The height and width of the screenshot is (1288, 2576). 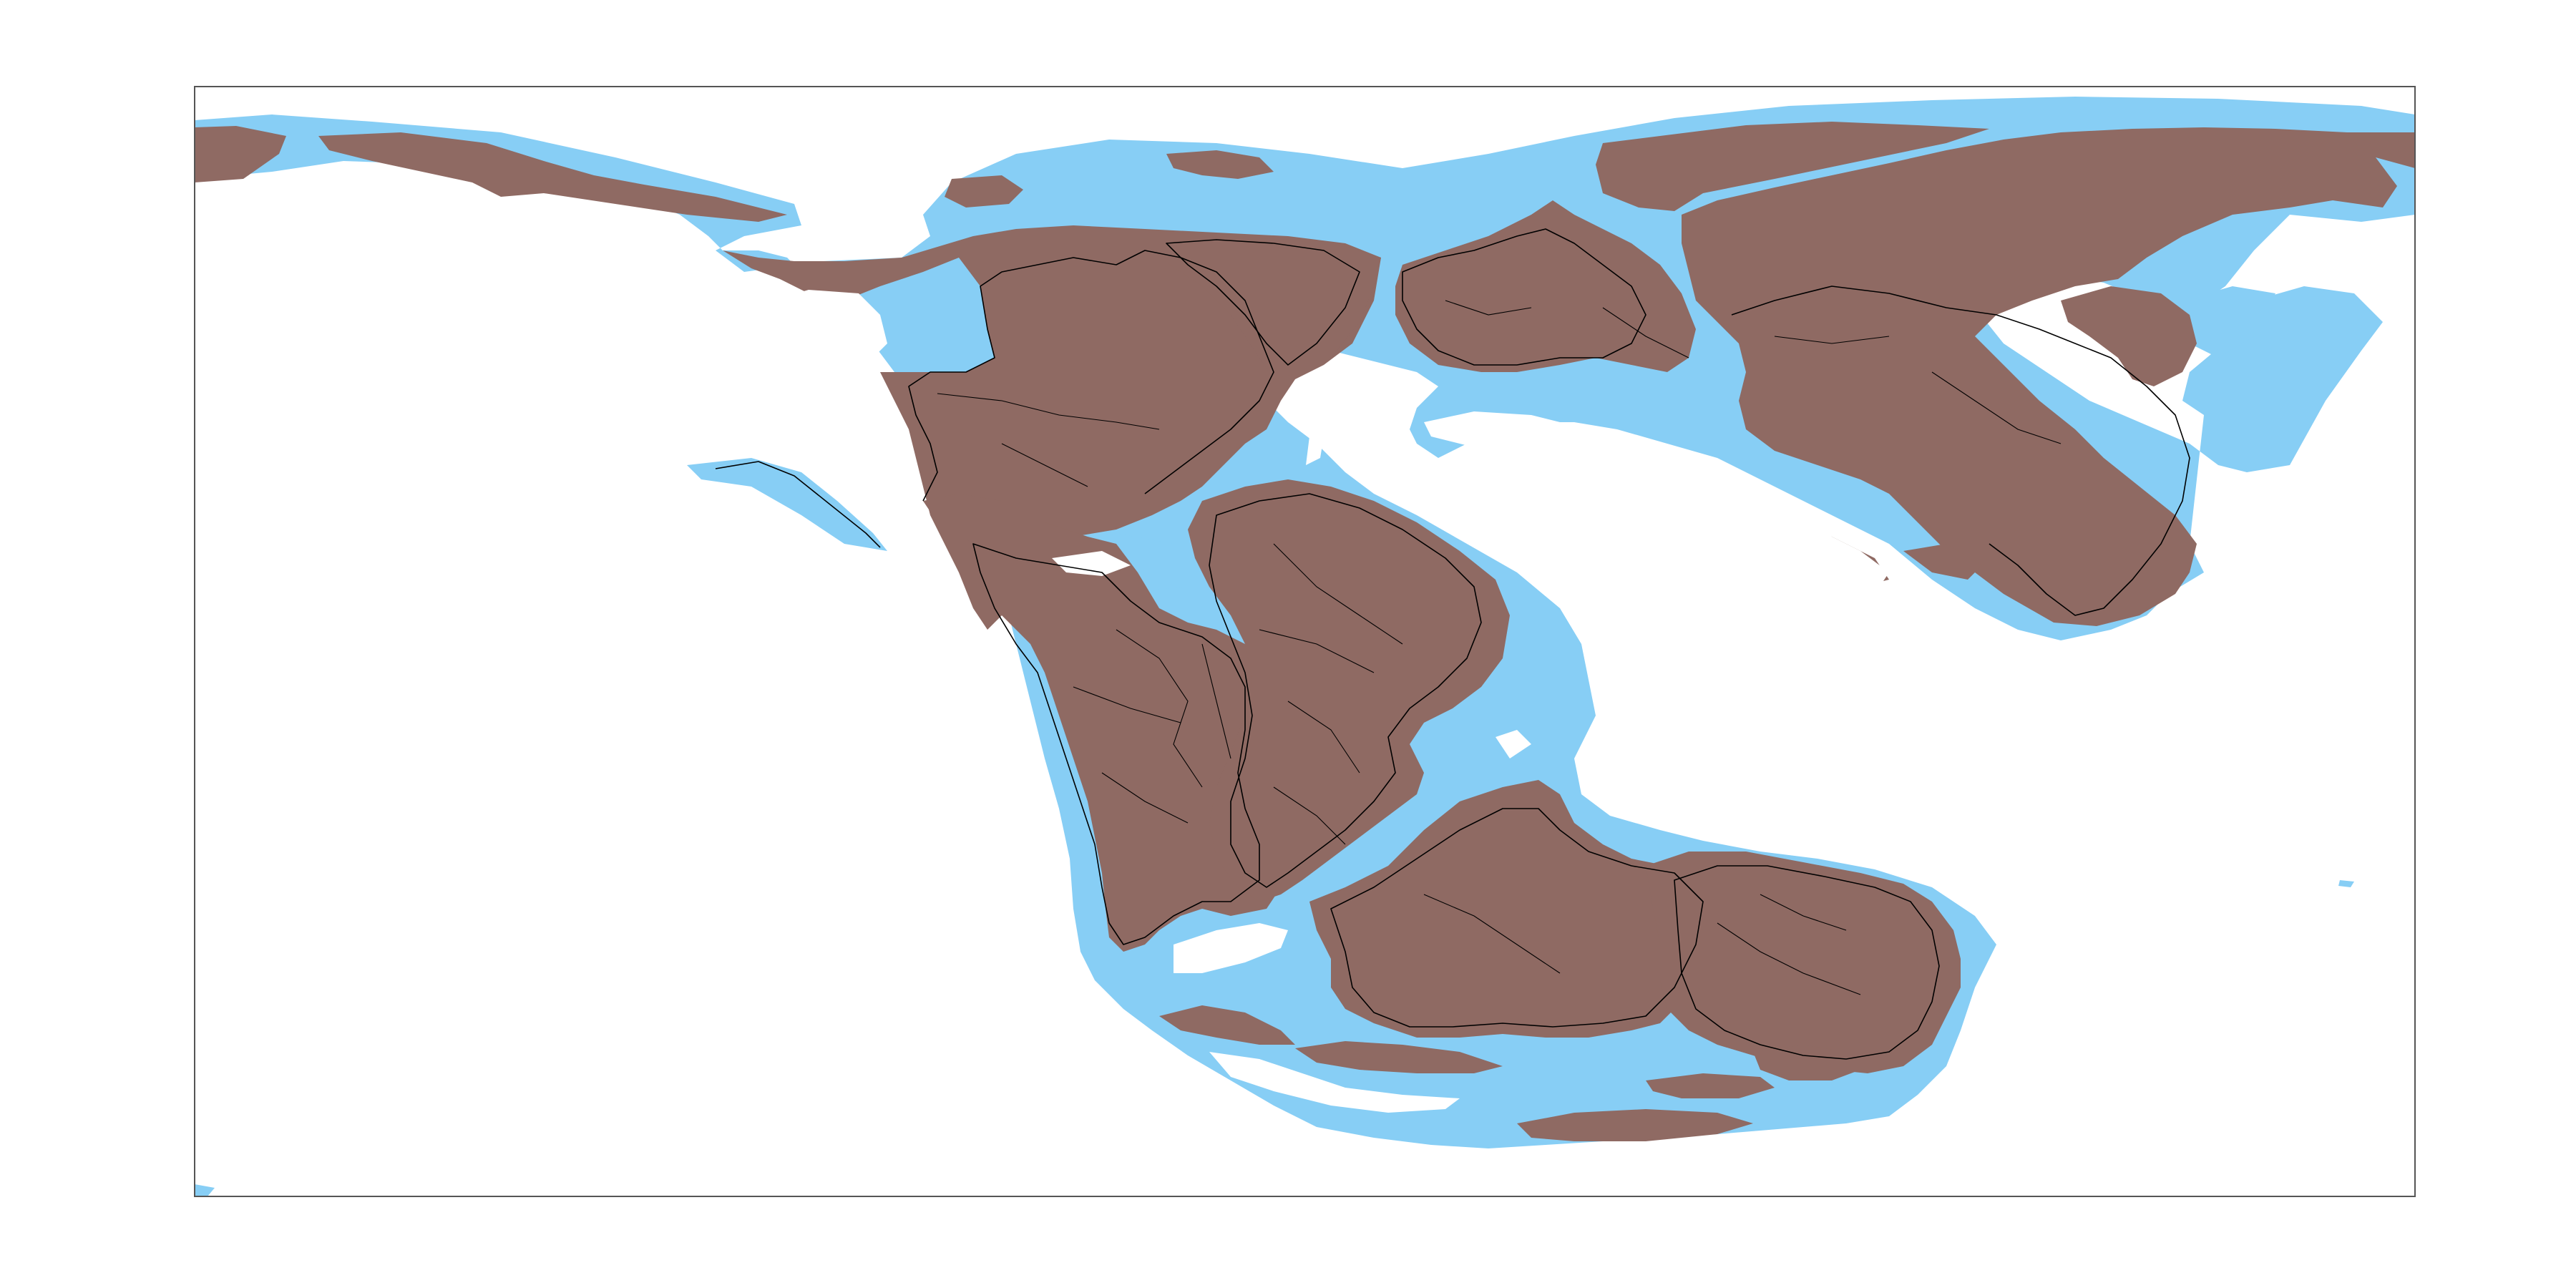 I want to click on north-pacific-island-shelf, so click(x=787, y=504).